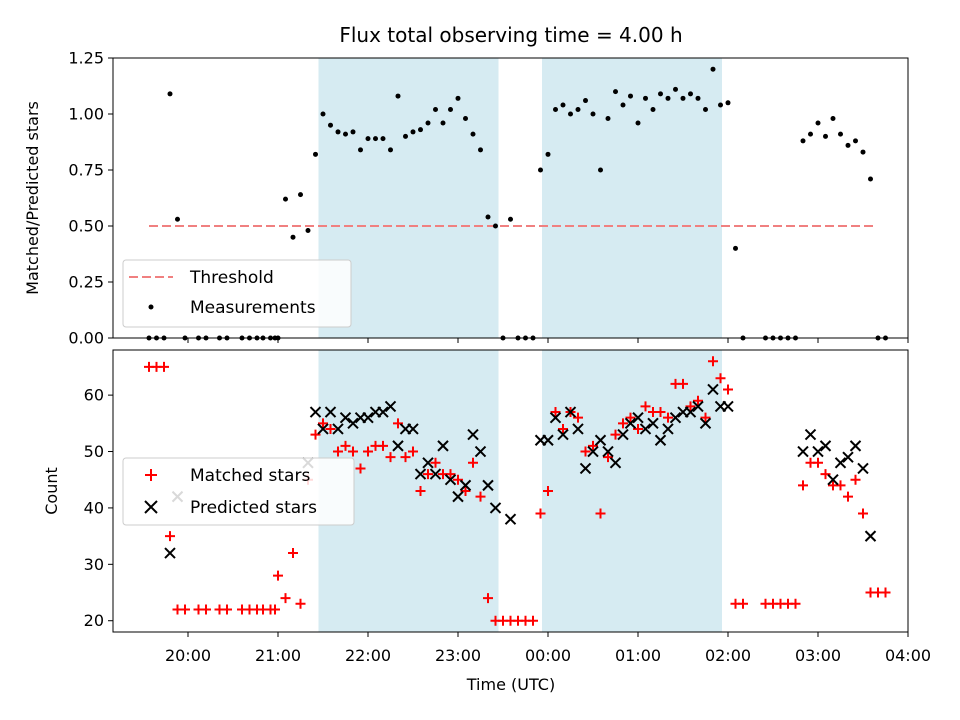 The width and height of the screenshot is (960, 720). I want to click on legend-predicted-swatch, so click(151, 507).